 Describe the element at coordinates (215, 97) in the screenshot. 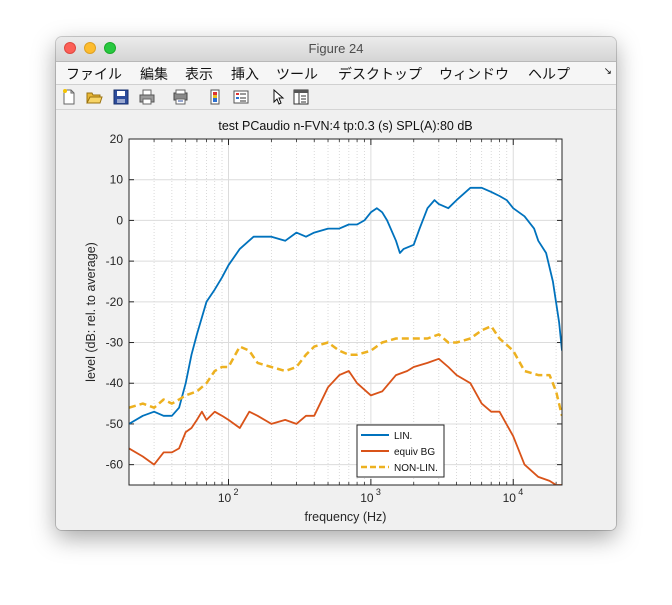

I see `colorbar-icon` at that location.